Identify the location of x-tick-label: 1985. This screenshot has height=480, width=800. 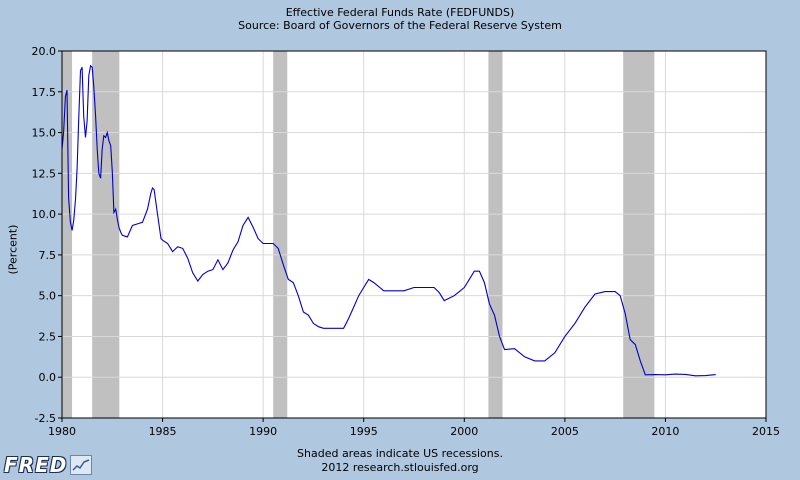
(163, 431).